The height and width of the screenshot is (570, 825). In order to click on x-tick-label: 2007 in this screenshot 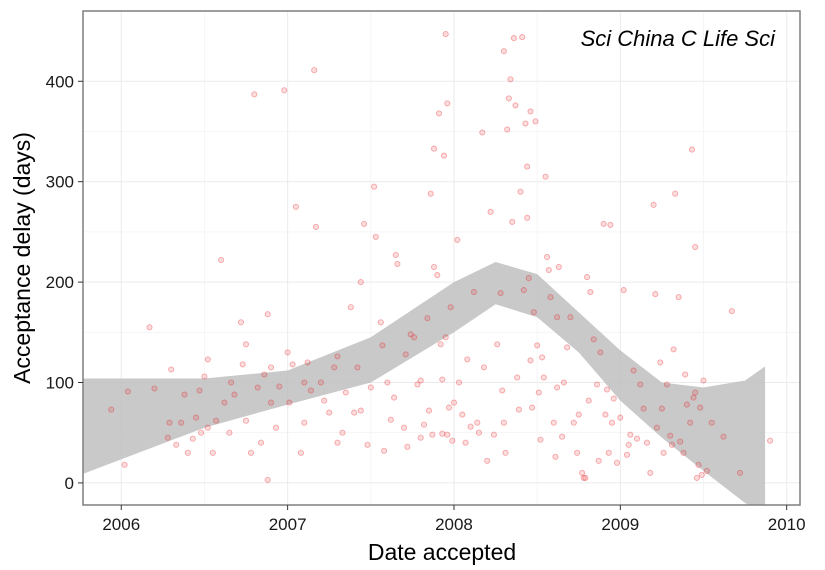, I will do `click(288, 524)`.